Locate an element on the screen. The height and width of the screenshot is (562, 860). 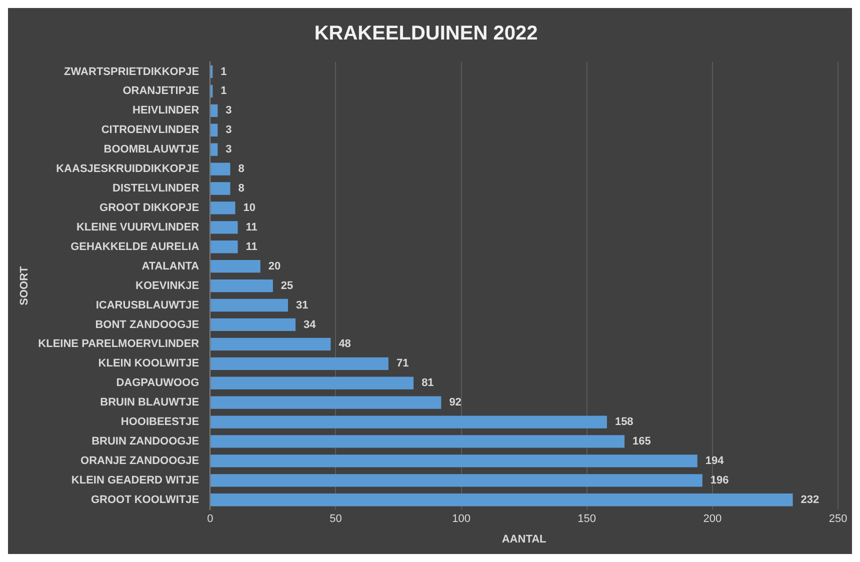
y-tick-label: KLEINE VUURVLINDER is located at coordinates (138, 227).